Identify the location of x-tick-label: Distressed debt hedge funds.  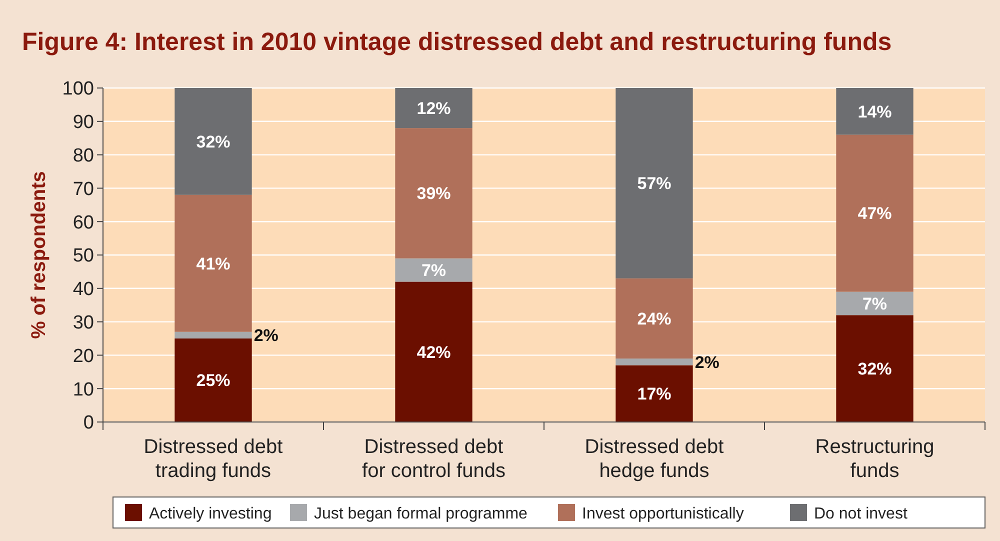
(654, 459).